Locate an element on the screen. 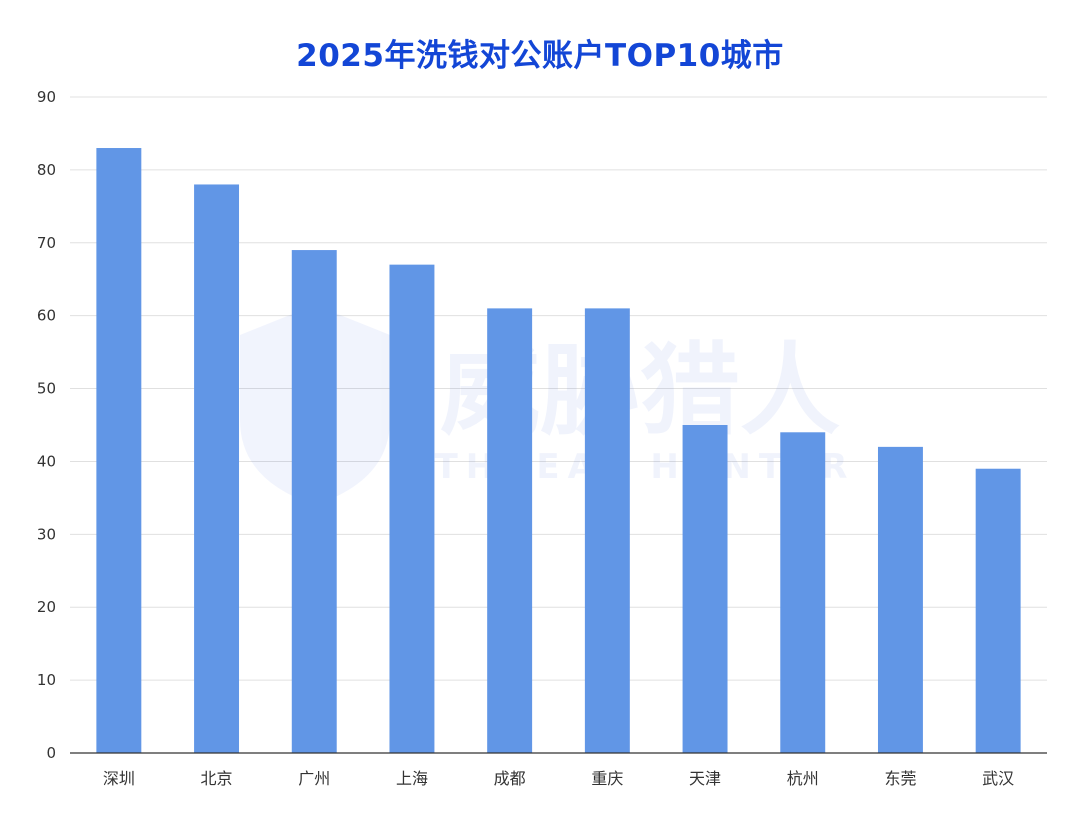 This screenshot has width=1080, height=820. x-category-label: 重庆 is located at coordinates (607, 778).